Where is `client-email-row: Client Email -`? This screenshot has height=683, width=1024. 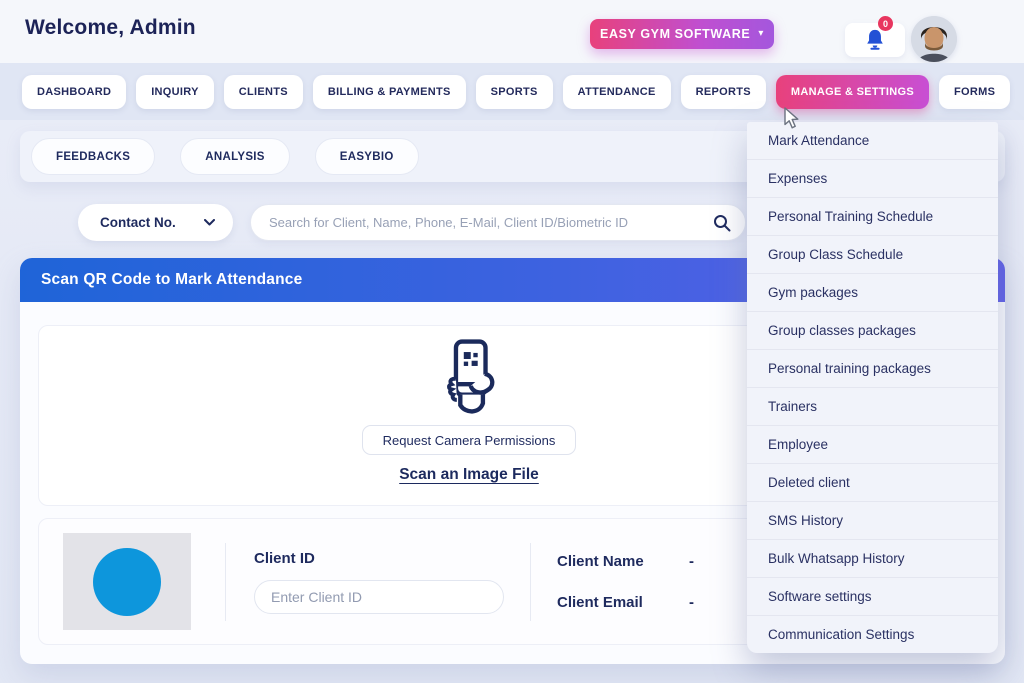
client-email-row: Client Email - is located at coordinates (625, 602).